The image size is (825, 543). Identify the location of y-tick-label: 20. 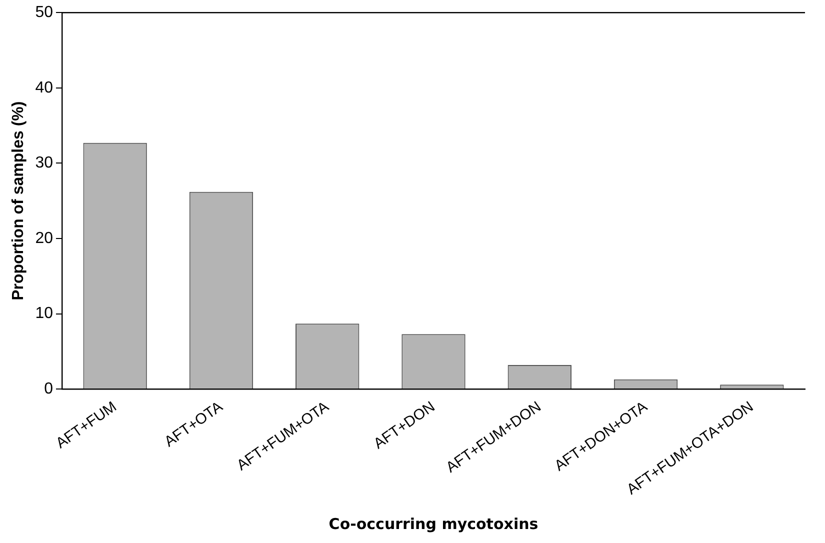
(44, 238).